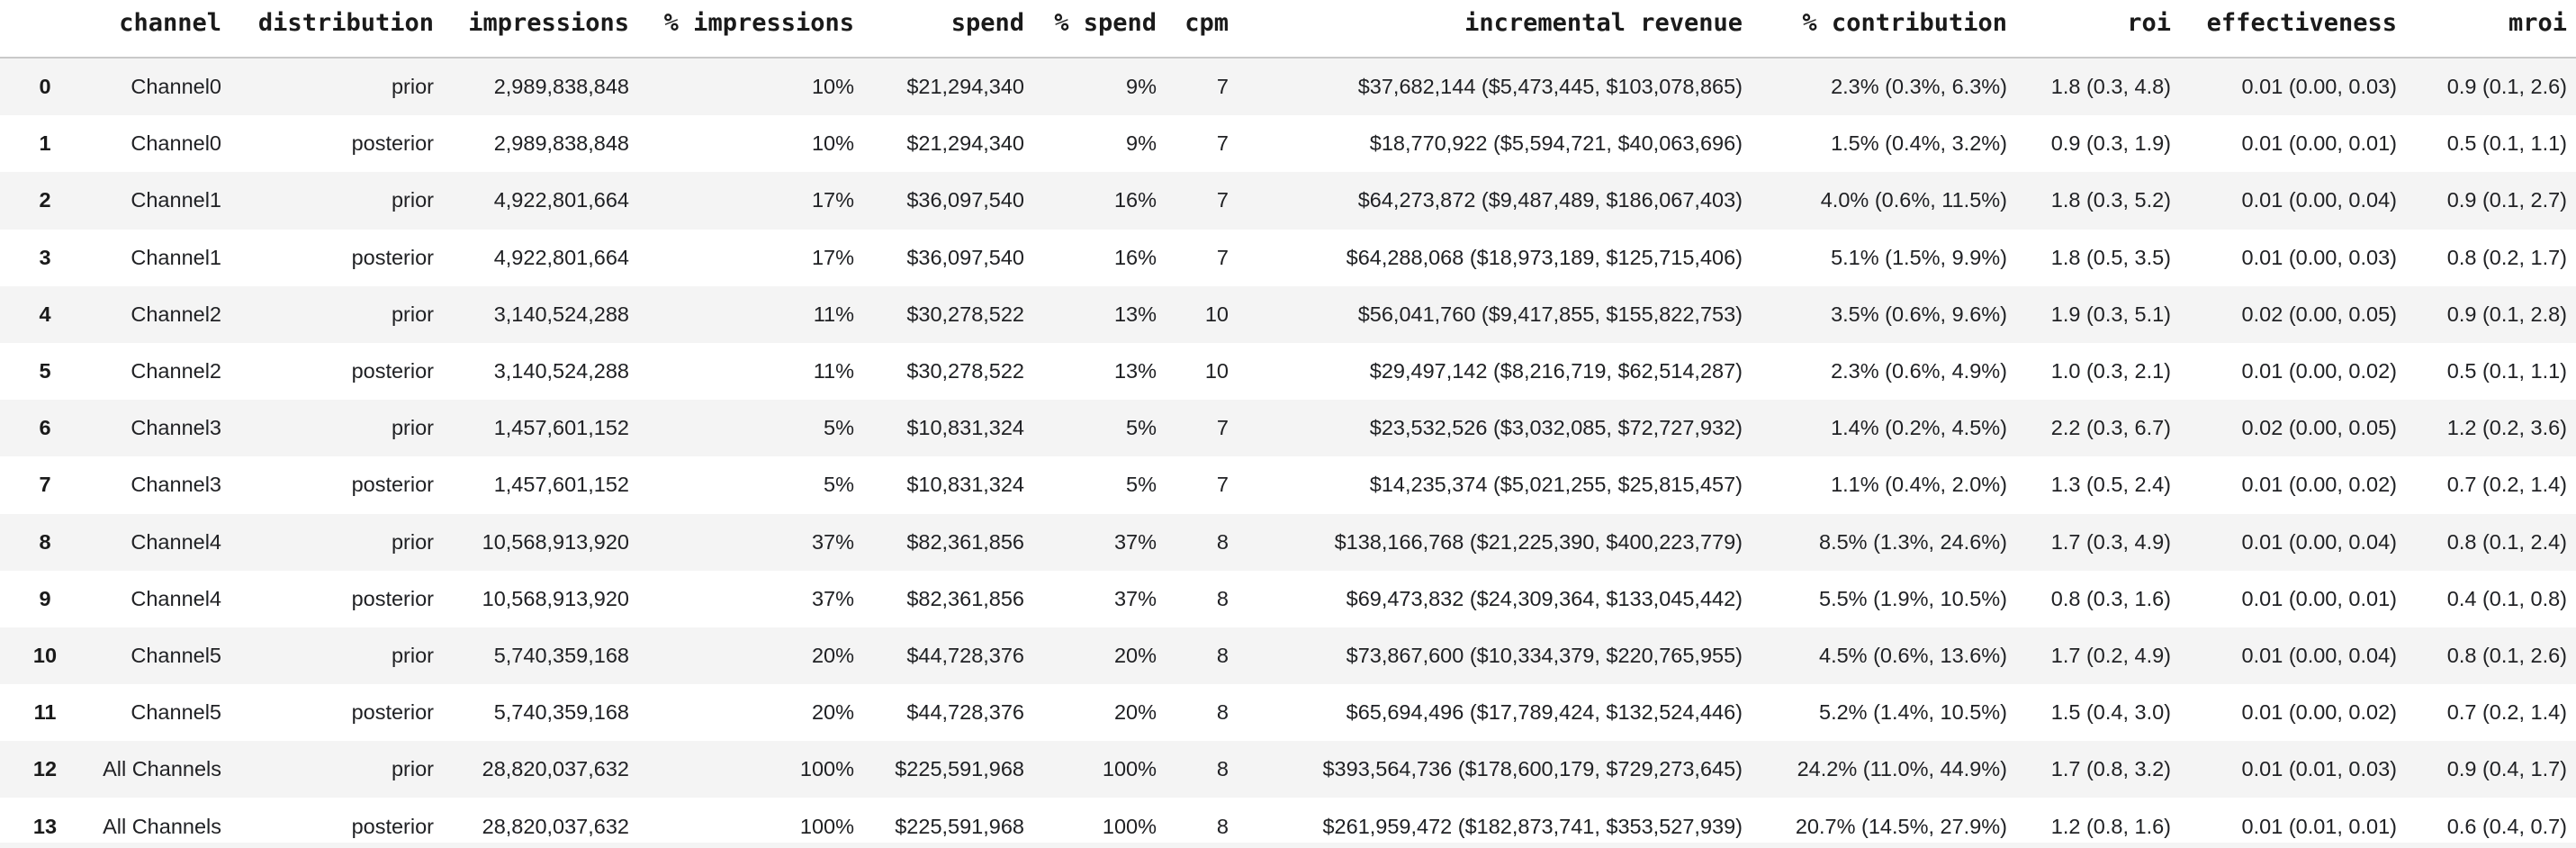 Image resolution: width=2576 pixels, height=848 pixels. What do you see at coordinates (1099, 29) in the screenshot?
I see `column-header-pct_spend: % spend` at bounding box center [1099, 29].